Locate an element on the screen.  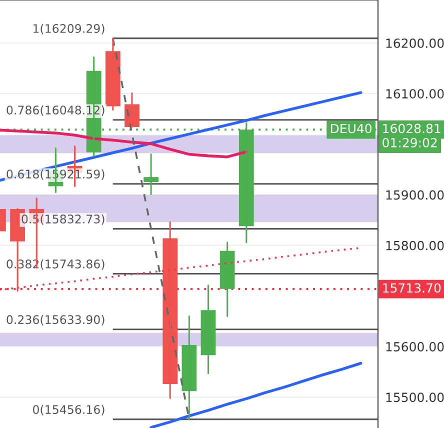
ref-line-label: 15713.70 is located at coordinates (412, 288).